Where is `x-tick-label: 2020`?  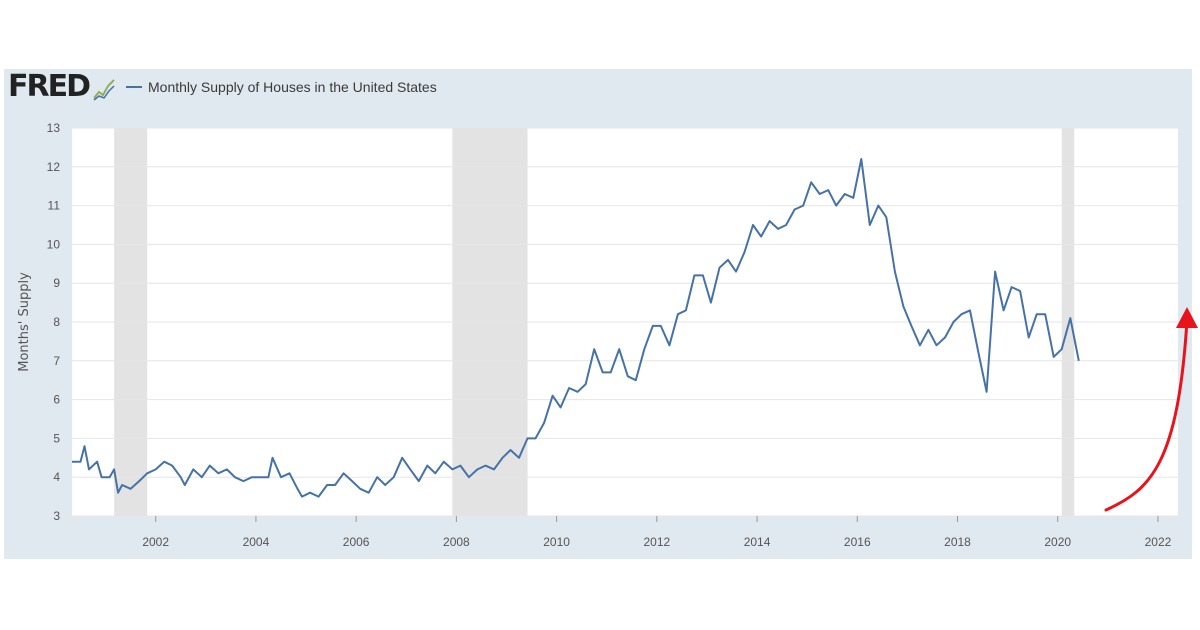
x-tick-label: 2020 is located at coordinates (1057, 542).